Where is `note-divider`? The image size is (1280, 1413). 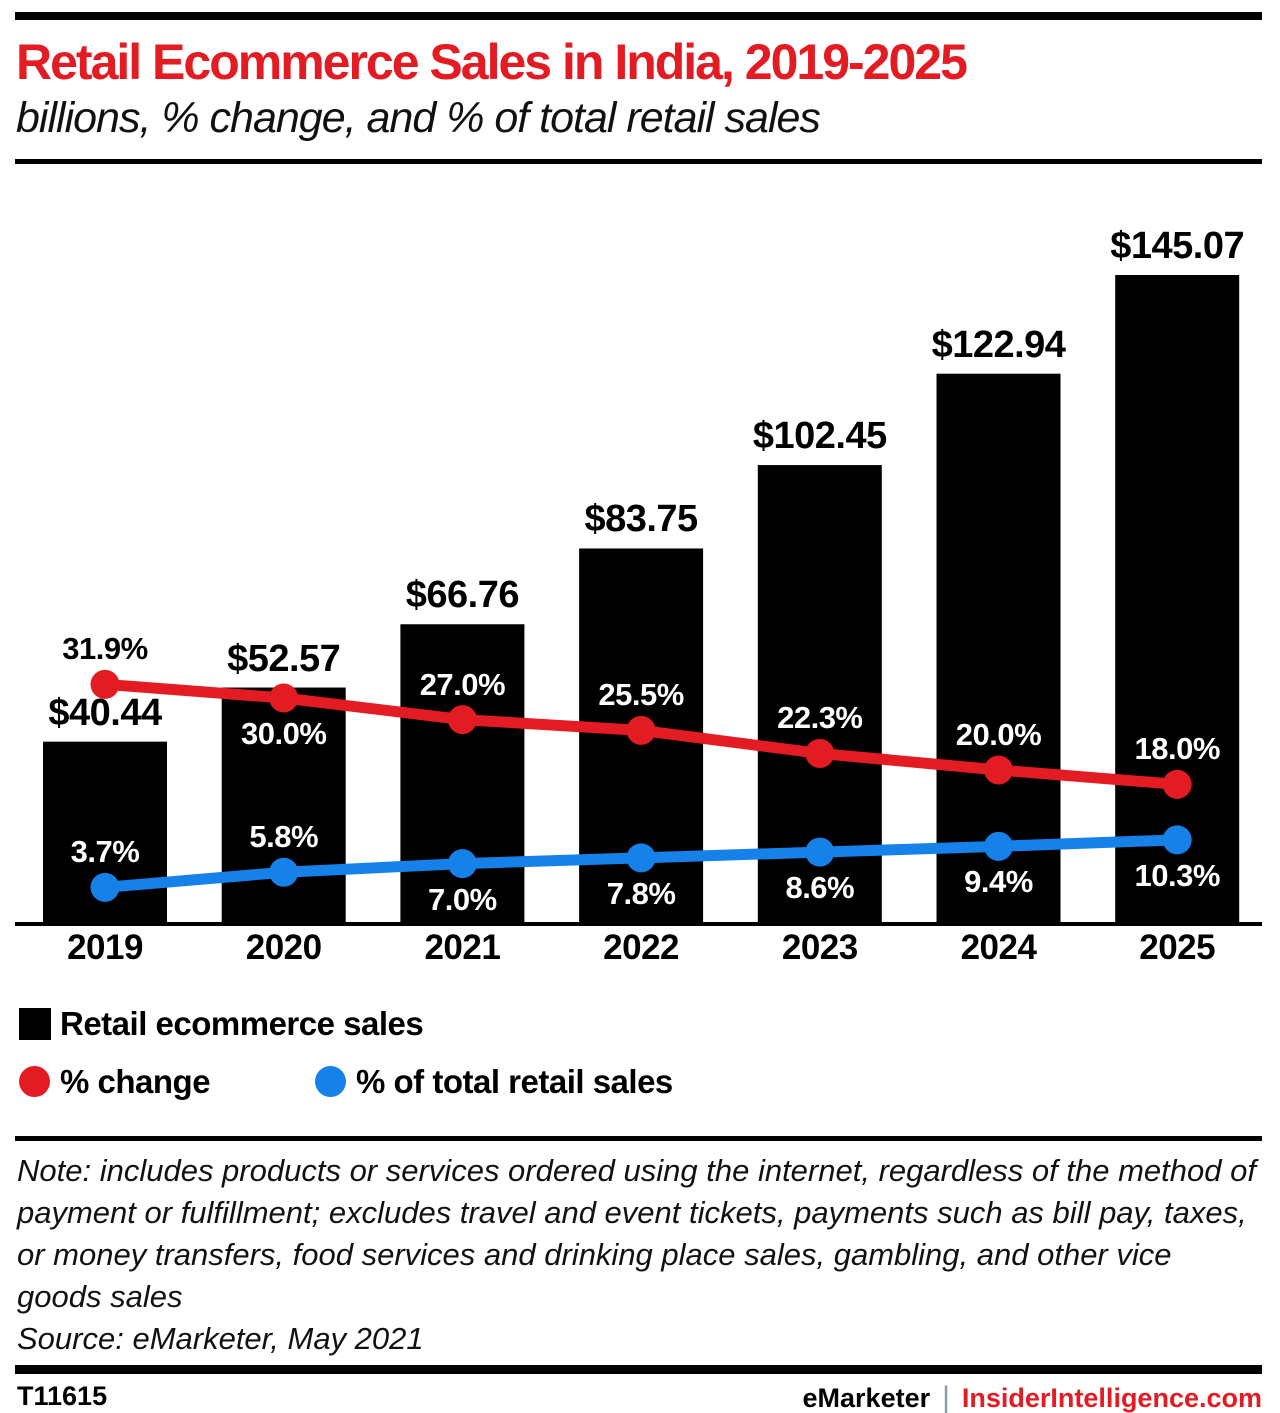
note-divider is located at coordinates (638, 1138).